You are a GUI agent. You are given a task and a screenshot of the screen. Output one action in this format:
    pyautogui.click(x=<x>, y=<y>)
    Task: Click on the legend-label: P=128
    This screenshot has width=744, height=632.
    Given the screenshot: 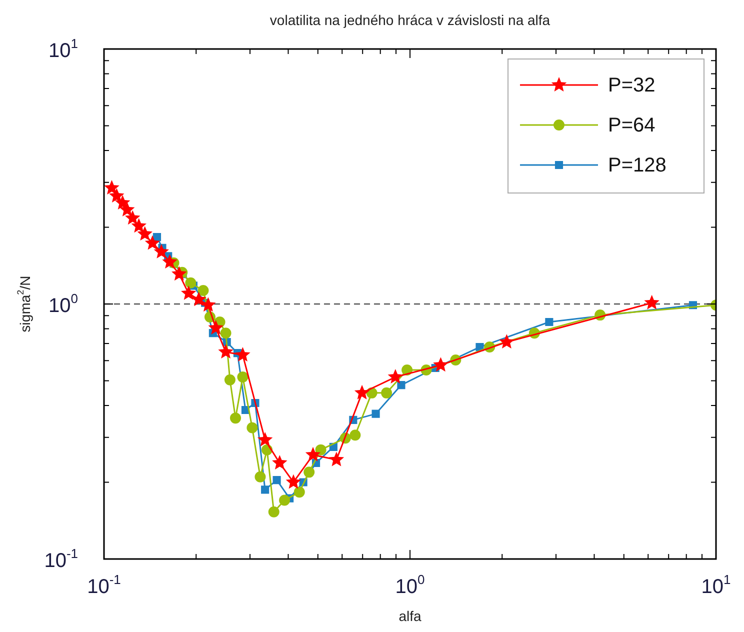 What is the action you would take?
    pyautogui.click(x=637, y=165)
    